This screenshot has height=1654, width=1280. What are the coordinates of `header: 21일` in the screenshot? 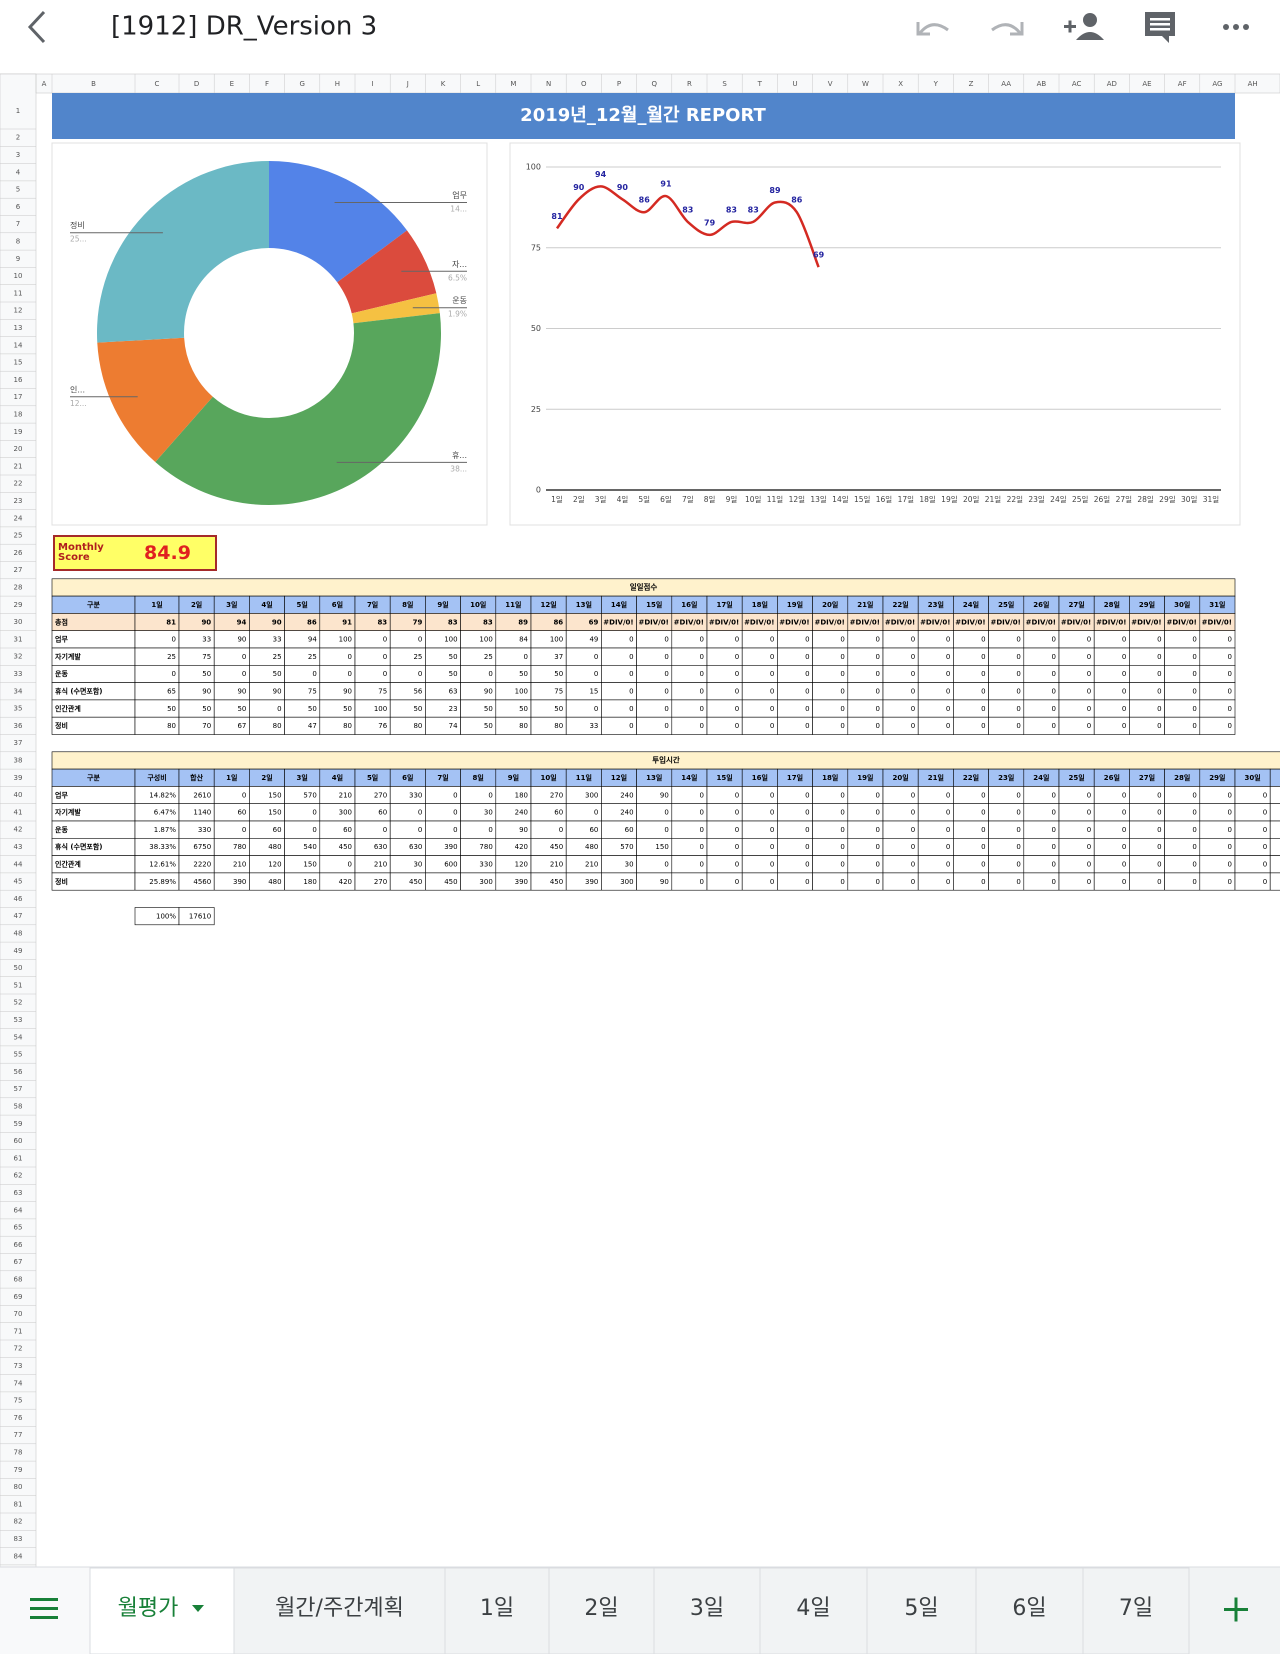 It's located at (865, 604).